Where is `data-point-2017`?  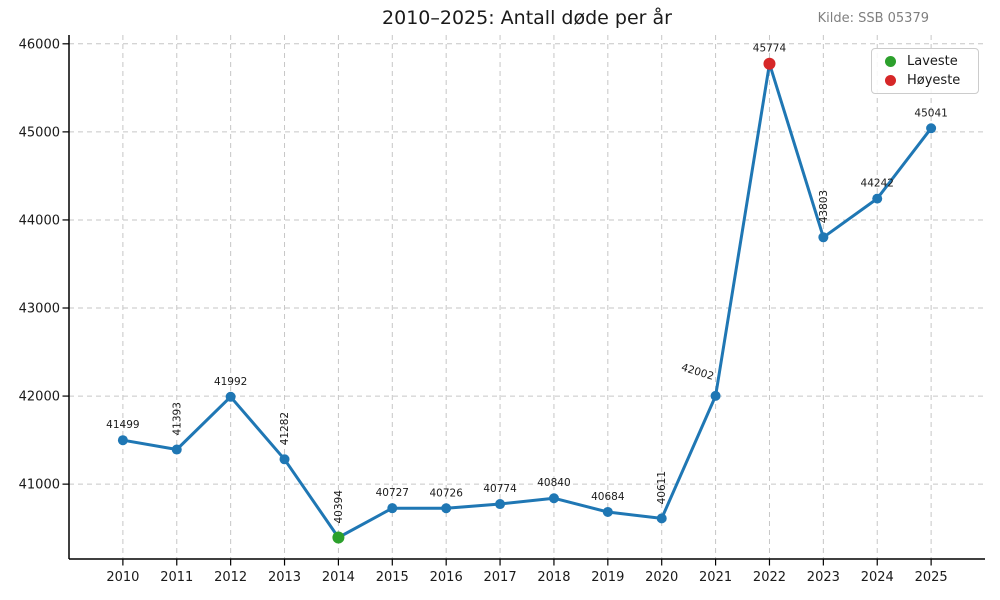 data-point-2017 is located at coordinates (500, 504).